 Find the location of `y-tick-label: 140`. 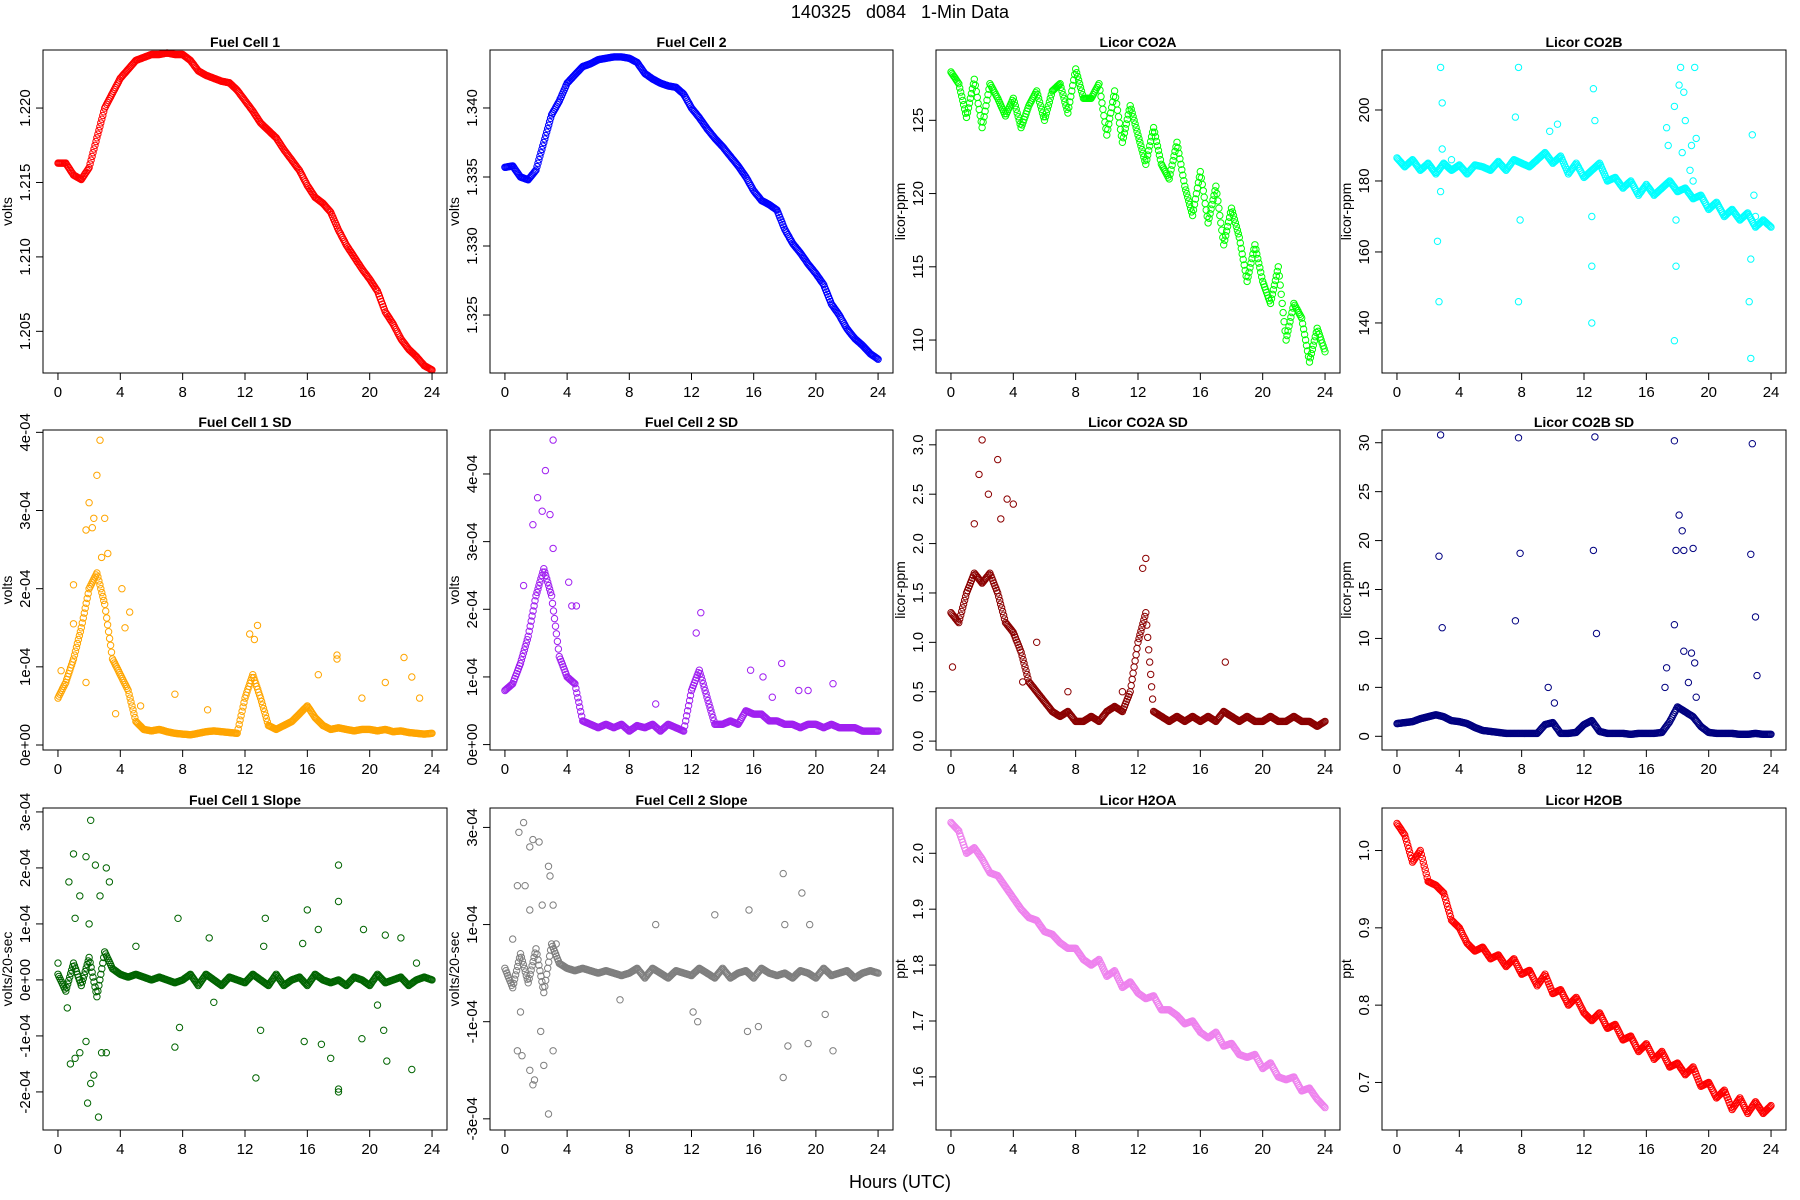

y-tick-label: 140 is located at coordinates (1364, 322).